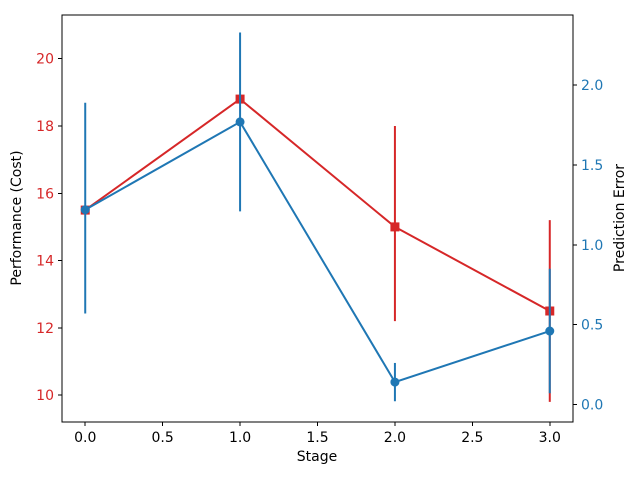 This screenshot has height=480, width=640. Describe the element at coordinates (17, 218) in the screenshot. I see `y-axis-label-left: Performance (Cost)` at that location.